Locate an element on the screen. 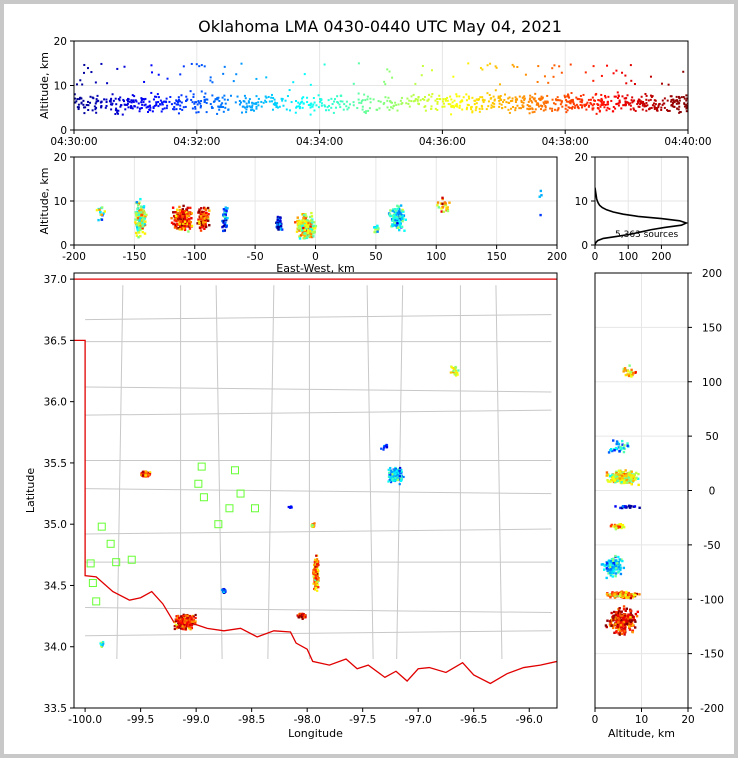 Image resolution: width=738 pixels, height=758 pixels. ew-xtick-label: -50 is located at coordinates (255, 257).